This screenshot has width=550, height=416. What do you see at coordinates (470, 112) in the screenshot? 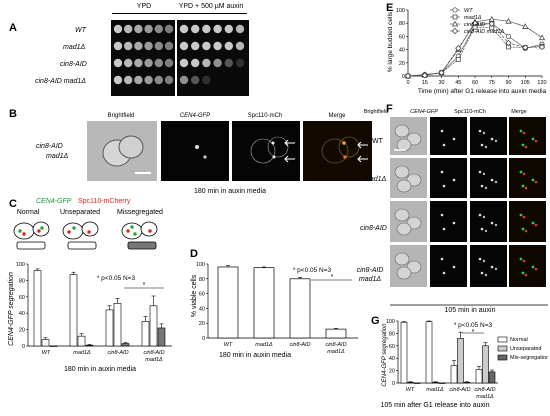
I see `panel-f-header: Spc110-mCh` at bounding box center [470, 112].